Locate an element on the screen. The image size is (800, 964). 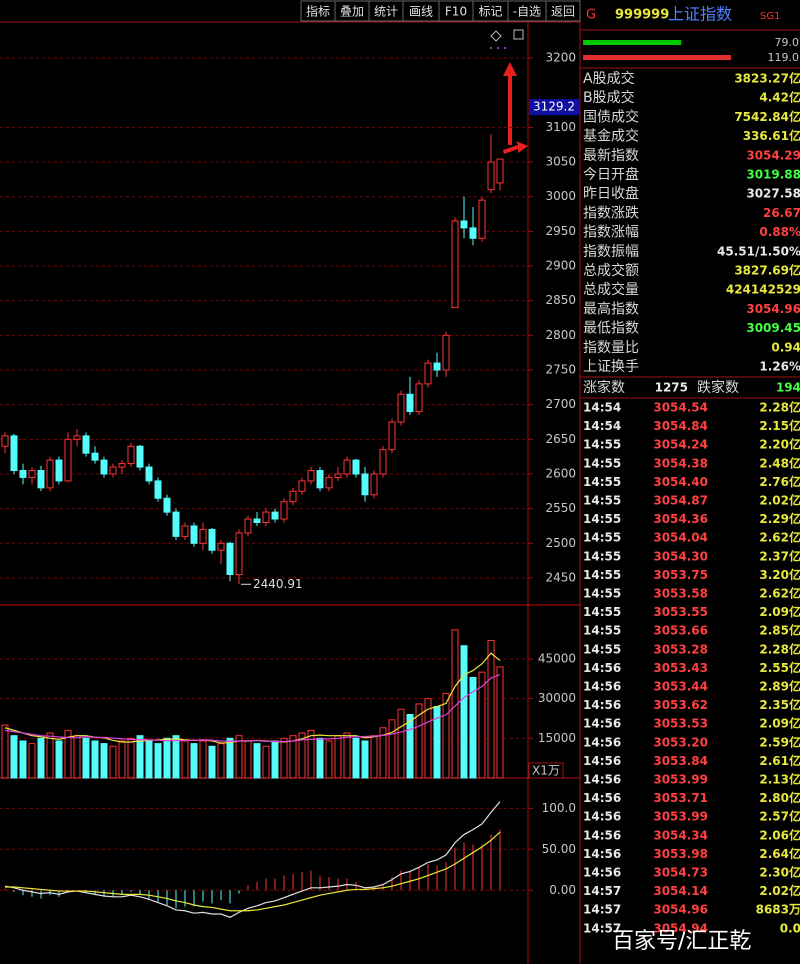
icon-window is located at coordinates (518, 34).